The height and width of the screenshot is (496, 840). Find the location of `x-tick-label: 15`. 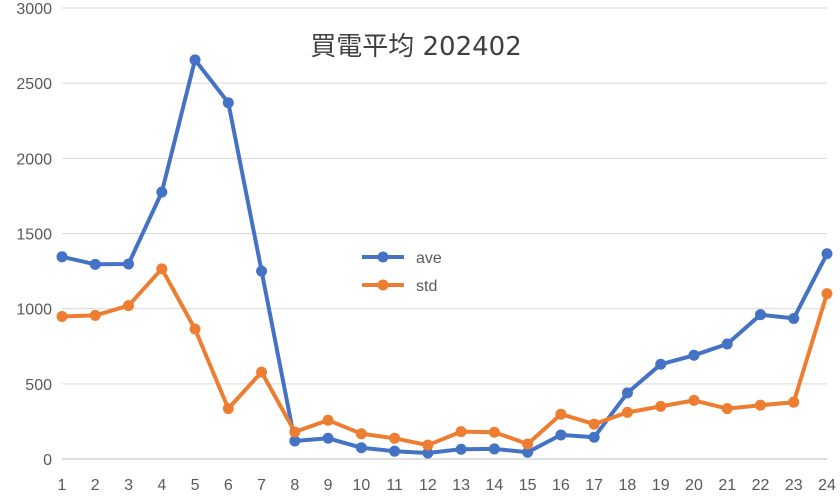

x-tick-label: 15 is located at coordinates (528, 485).